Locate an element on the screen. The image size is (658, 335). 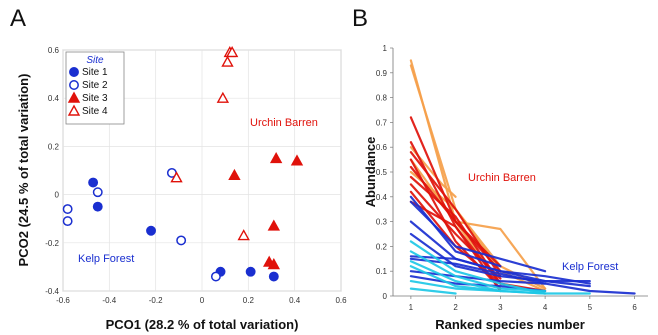
legend-label-site-1: Site 1 is located at coordinates (95, 72).